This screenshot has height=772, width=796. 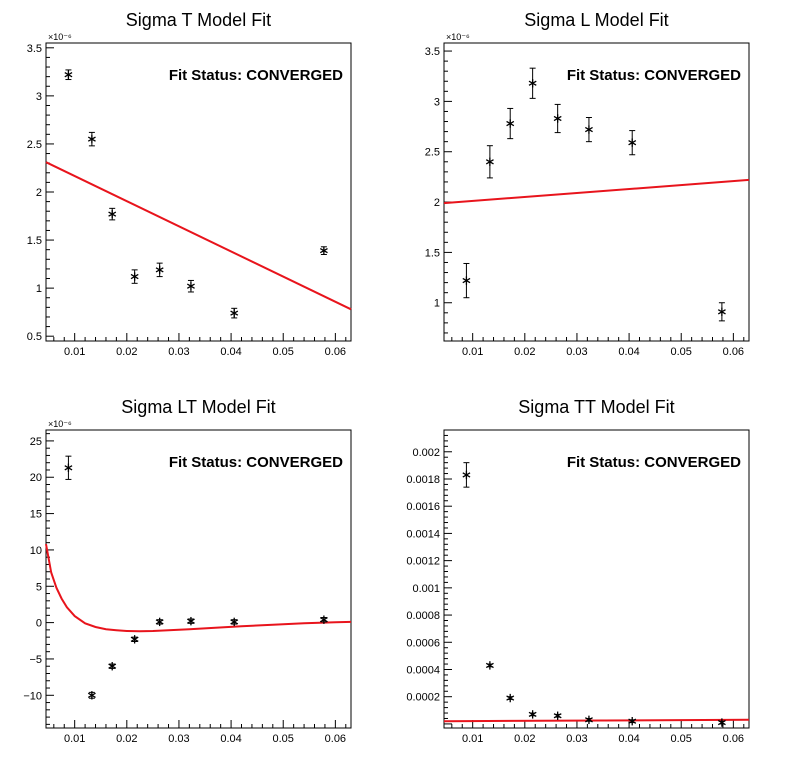 What do you see at coordinates (596, 407) in the screenshot?
I see `chart-title: Sigma TT Model Fit` at bounding box center [596, 407].